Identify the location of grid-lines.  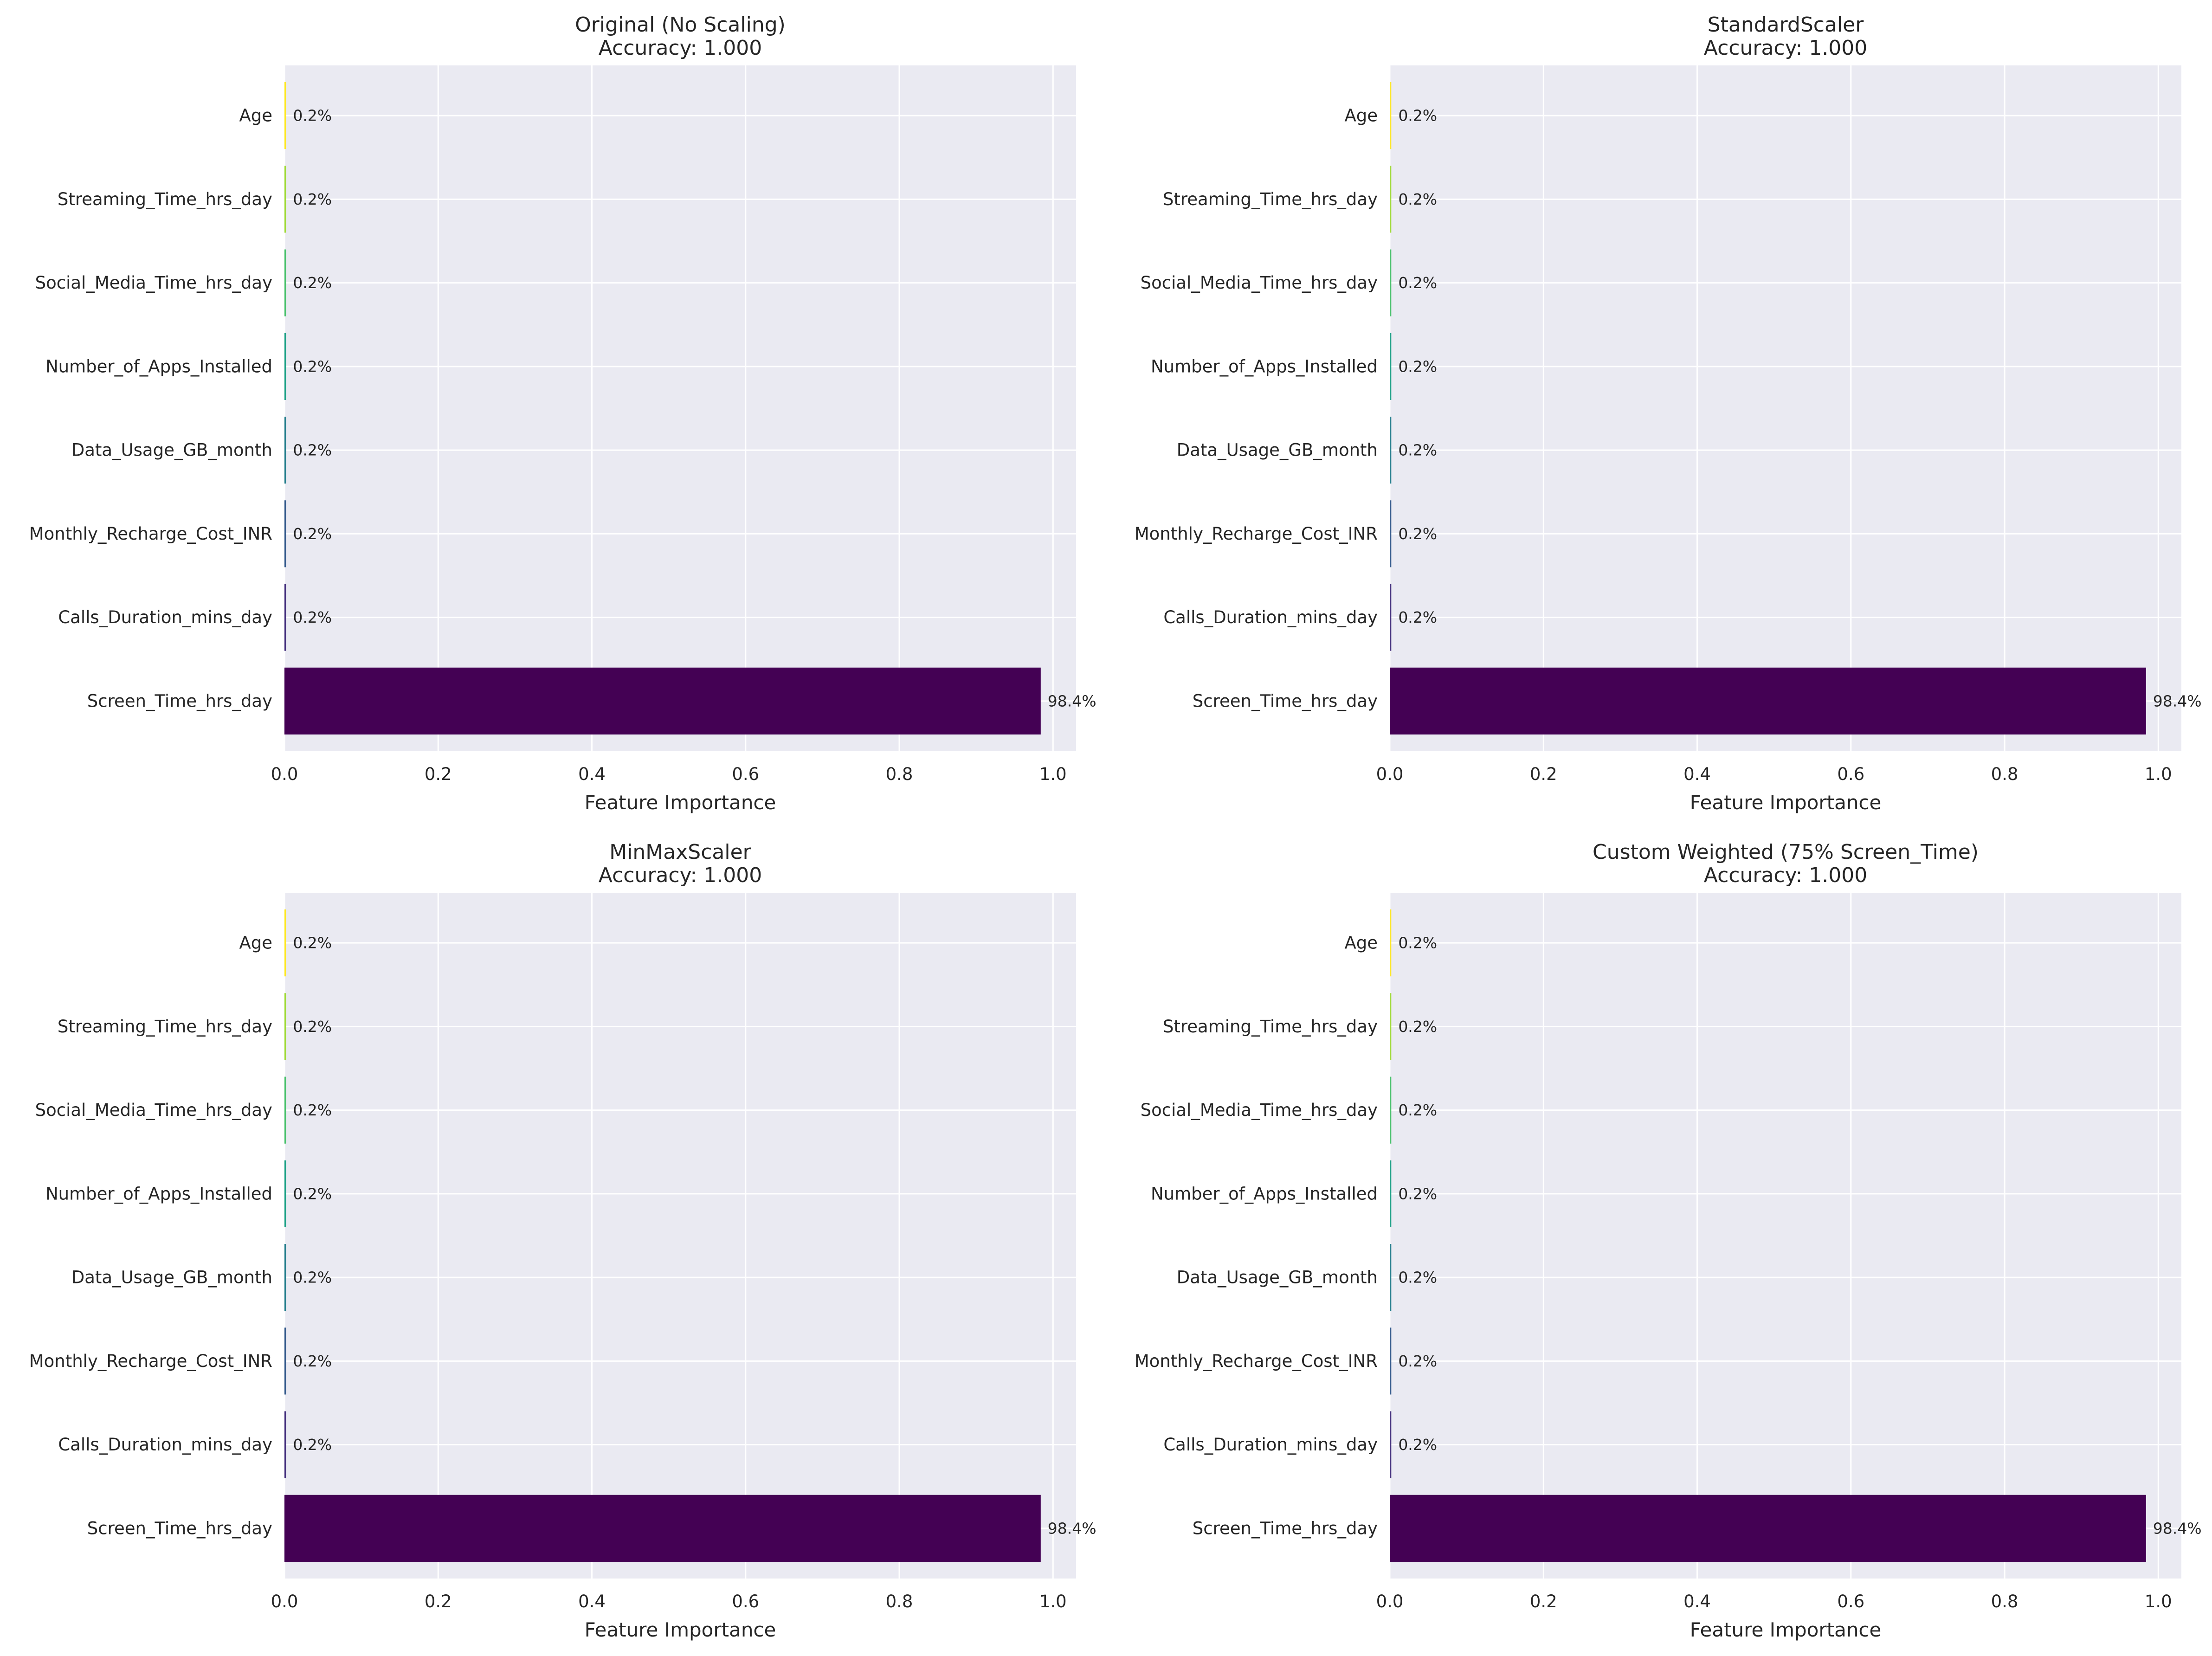
(1785, 1236).